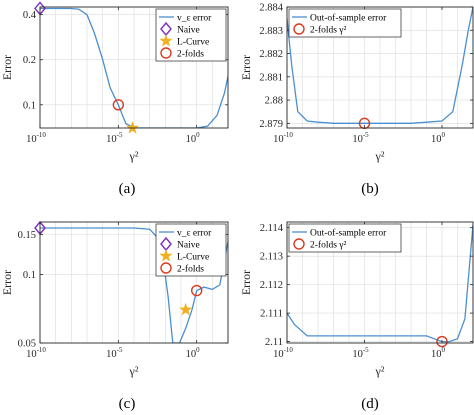  I want to click on y-tick-label: 0.15, so click(27, 235).